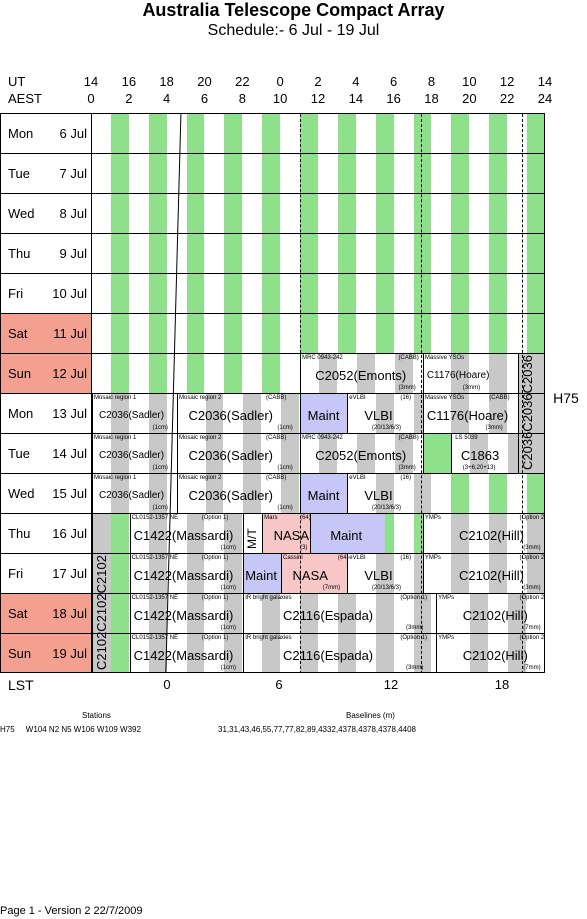 Image resolution: width=587 pixels, height=919 pixels. I want to click on block-text: (7mm), so click(532, 628).